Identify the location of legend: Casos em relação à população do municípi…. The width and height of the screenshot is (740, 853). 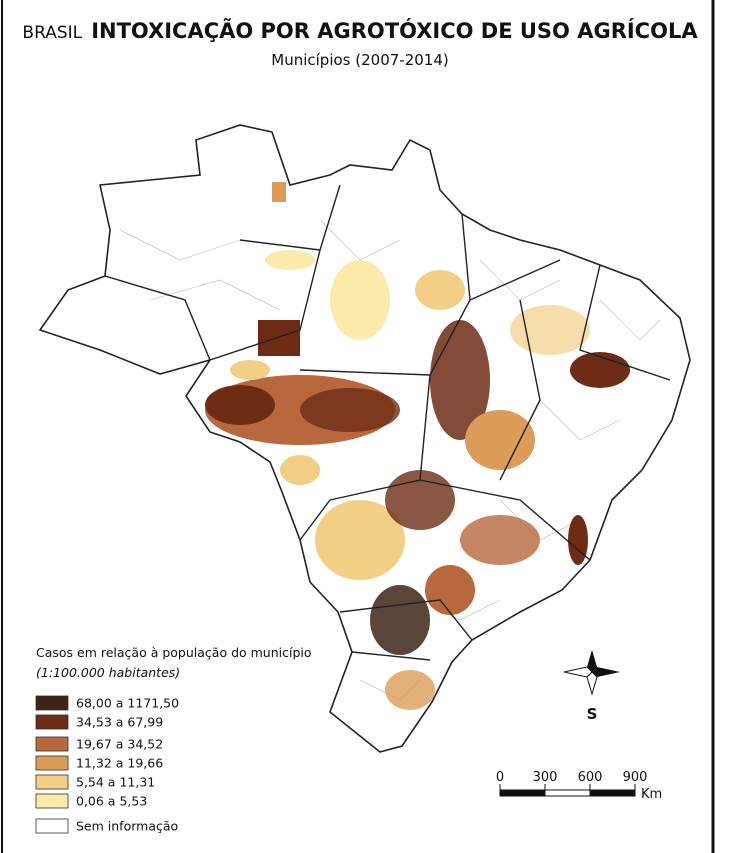
(173, 739).